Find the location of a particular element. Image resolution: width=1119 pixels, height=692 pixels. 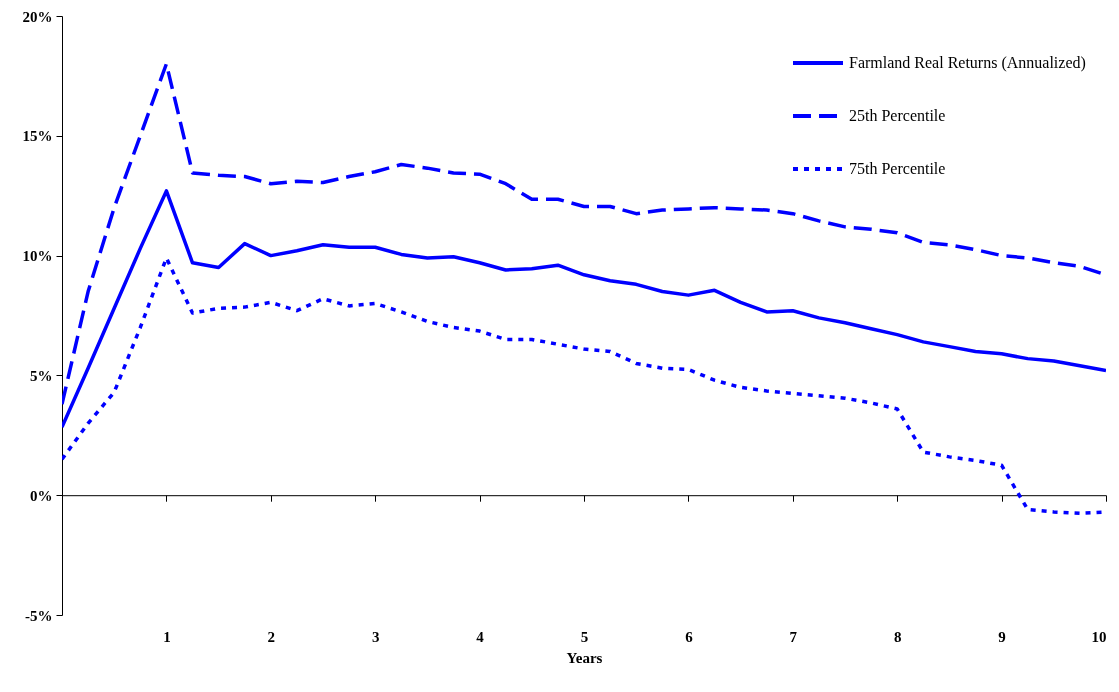

x-tick-label: 9 is located at coordinates (1002, 636).